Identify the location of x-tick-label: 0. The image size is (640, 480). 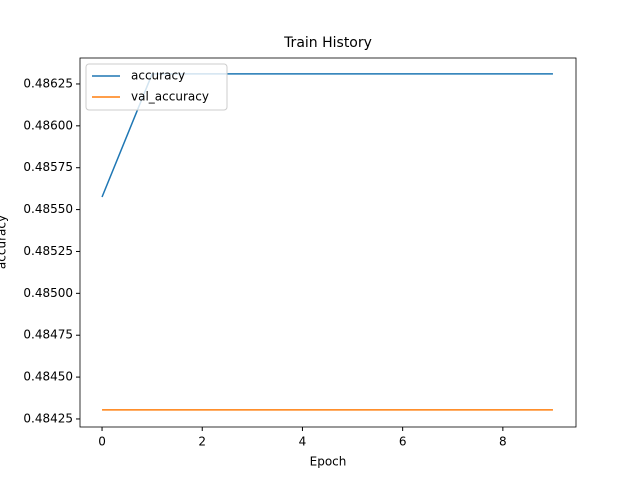
(102, 442).